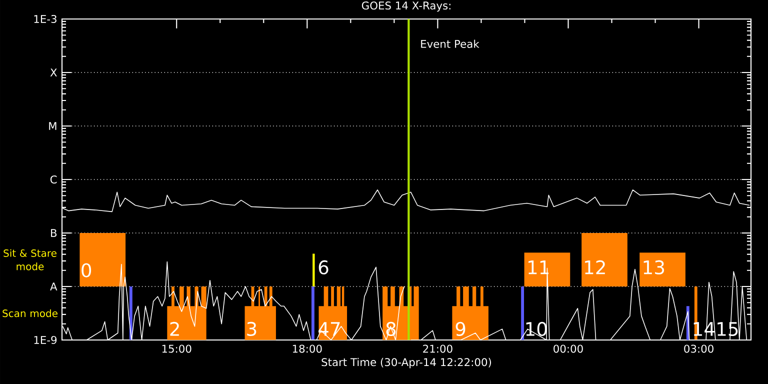 This screenshot has width=768, height=384. What do you see at coordinates (699, 348) in the screenshot?
I see `x-tick-label: 03:00` at bounding box center [699, 348].